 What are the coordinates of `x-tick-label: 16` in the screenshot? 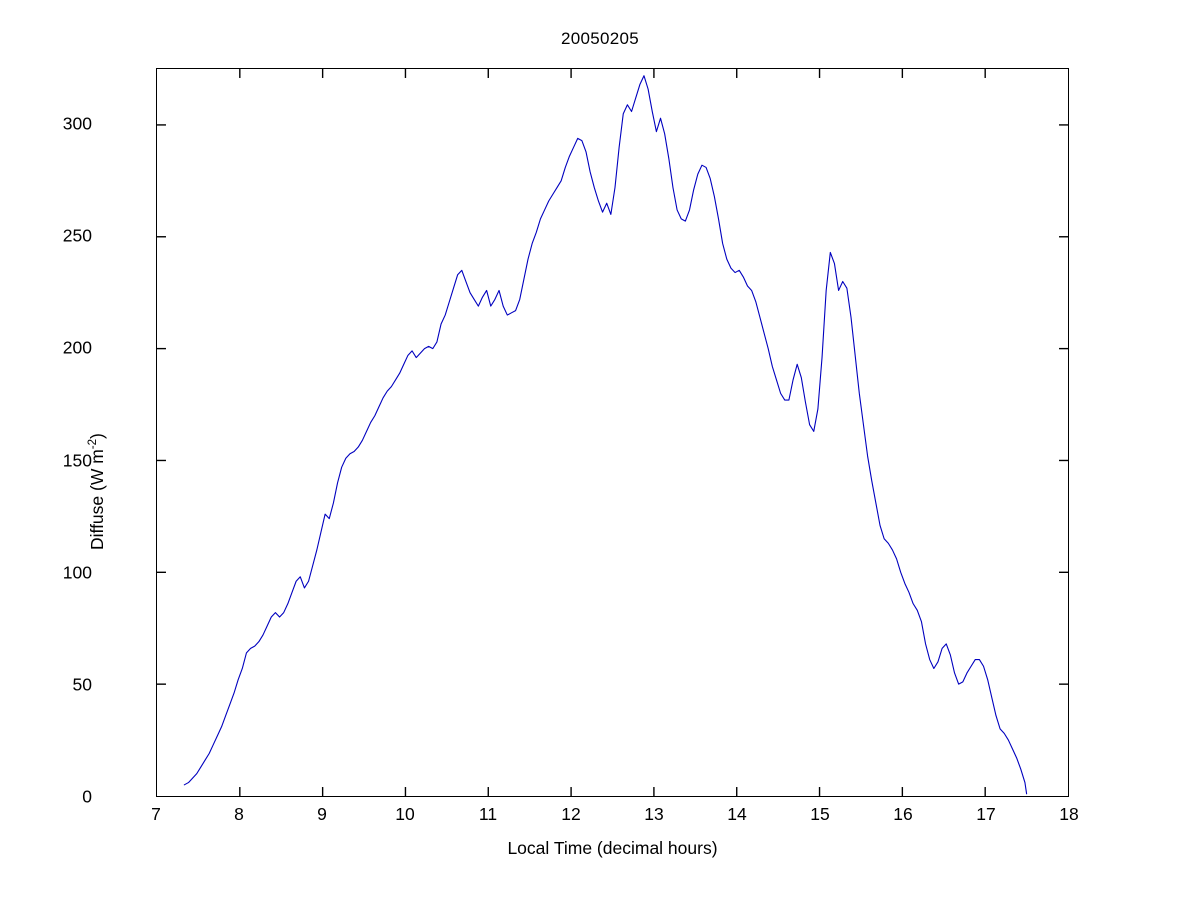 It's located at (903, 814).